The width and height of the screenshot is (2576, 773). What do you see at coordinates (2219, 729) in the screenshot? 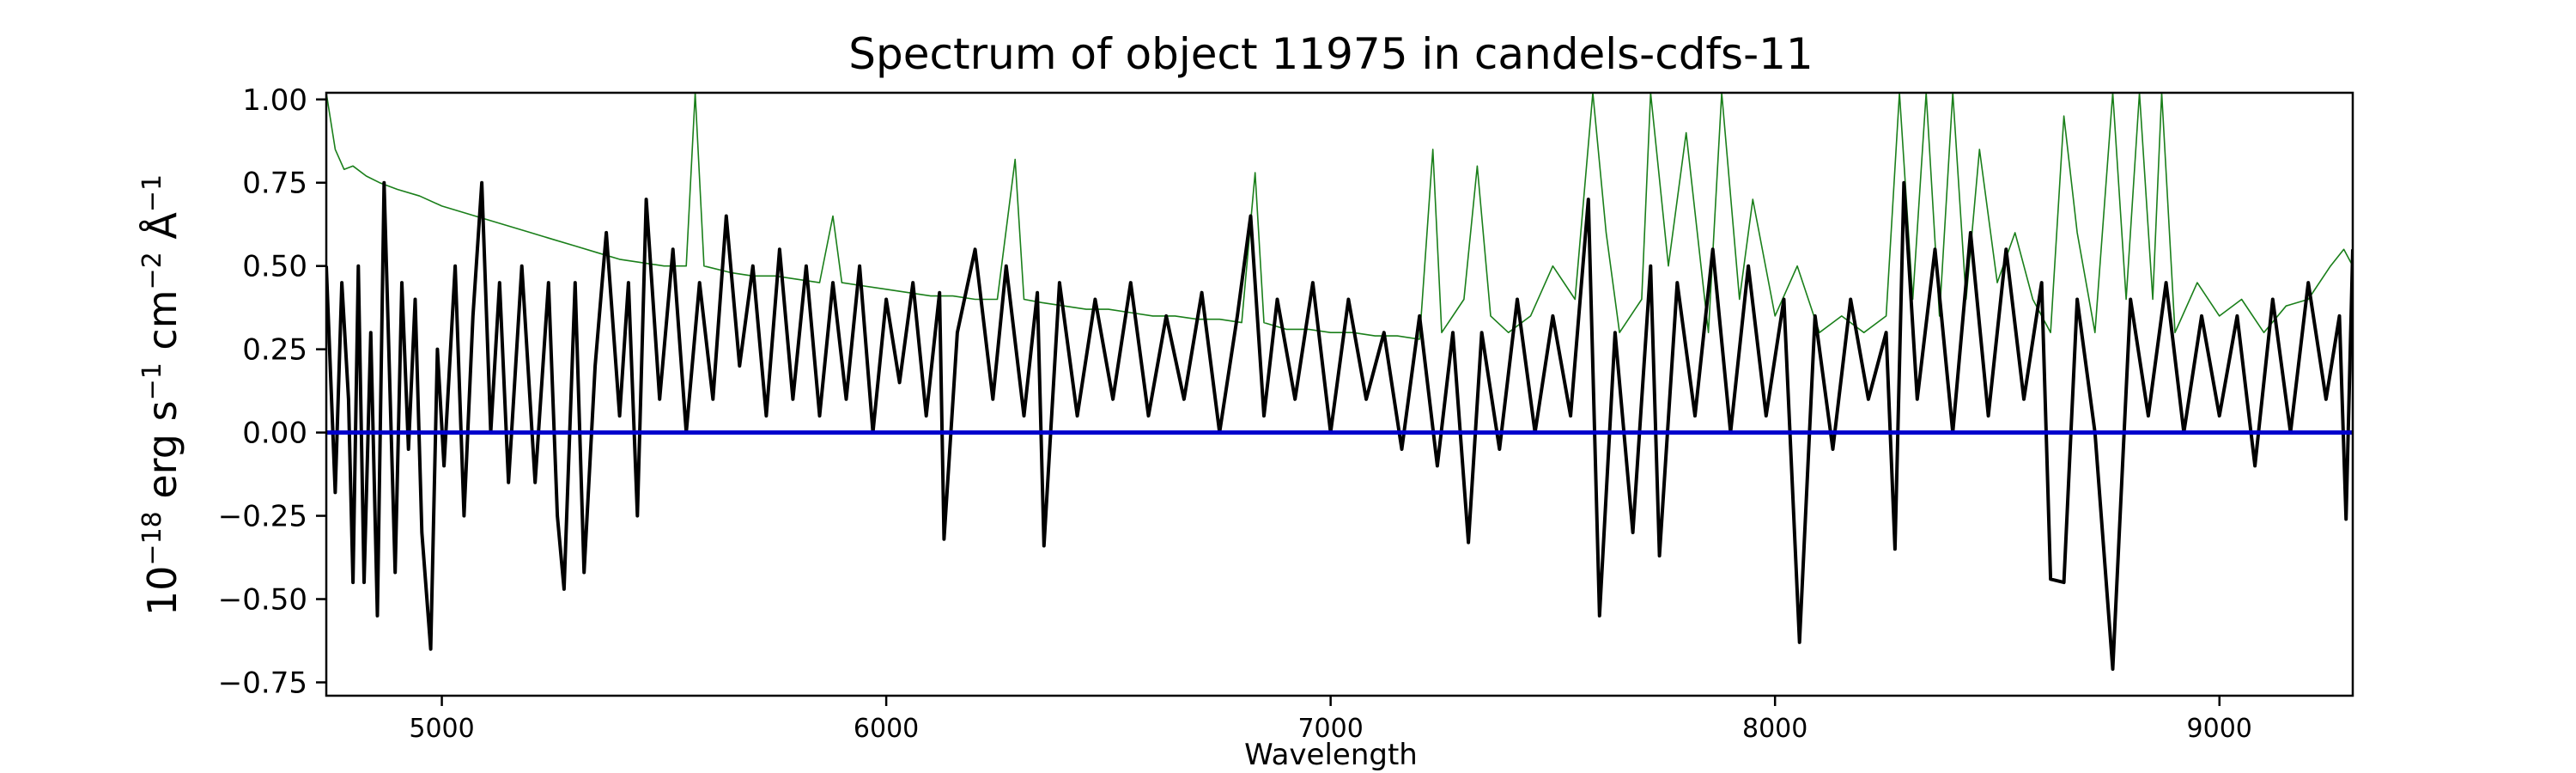
I see `x-tick-label: 9000` at bounding box center [2219, 729].